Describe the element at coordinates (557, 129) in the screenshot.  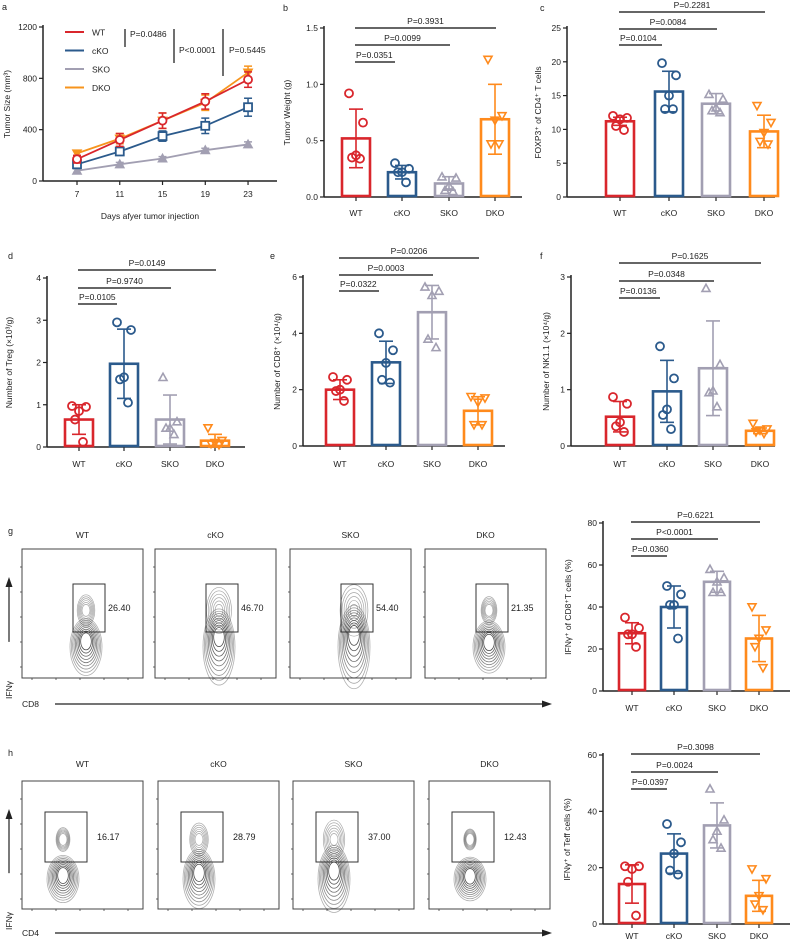
I see `y-tick-label: 10` at that location.